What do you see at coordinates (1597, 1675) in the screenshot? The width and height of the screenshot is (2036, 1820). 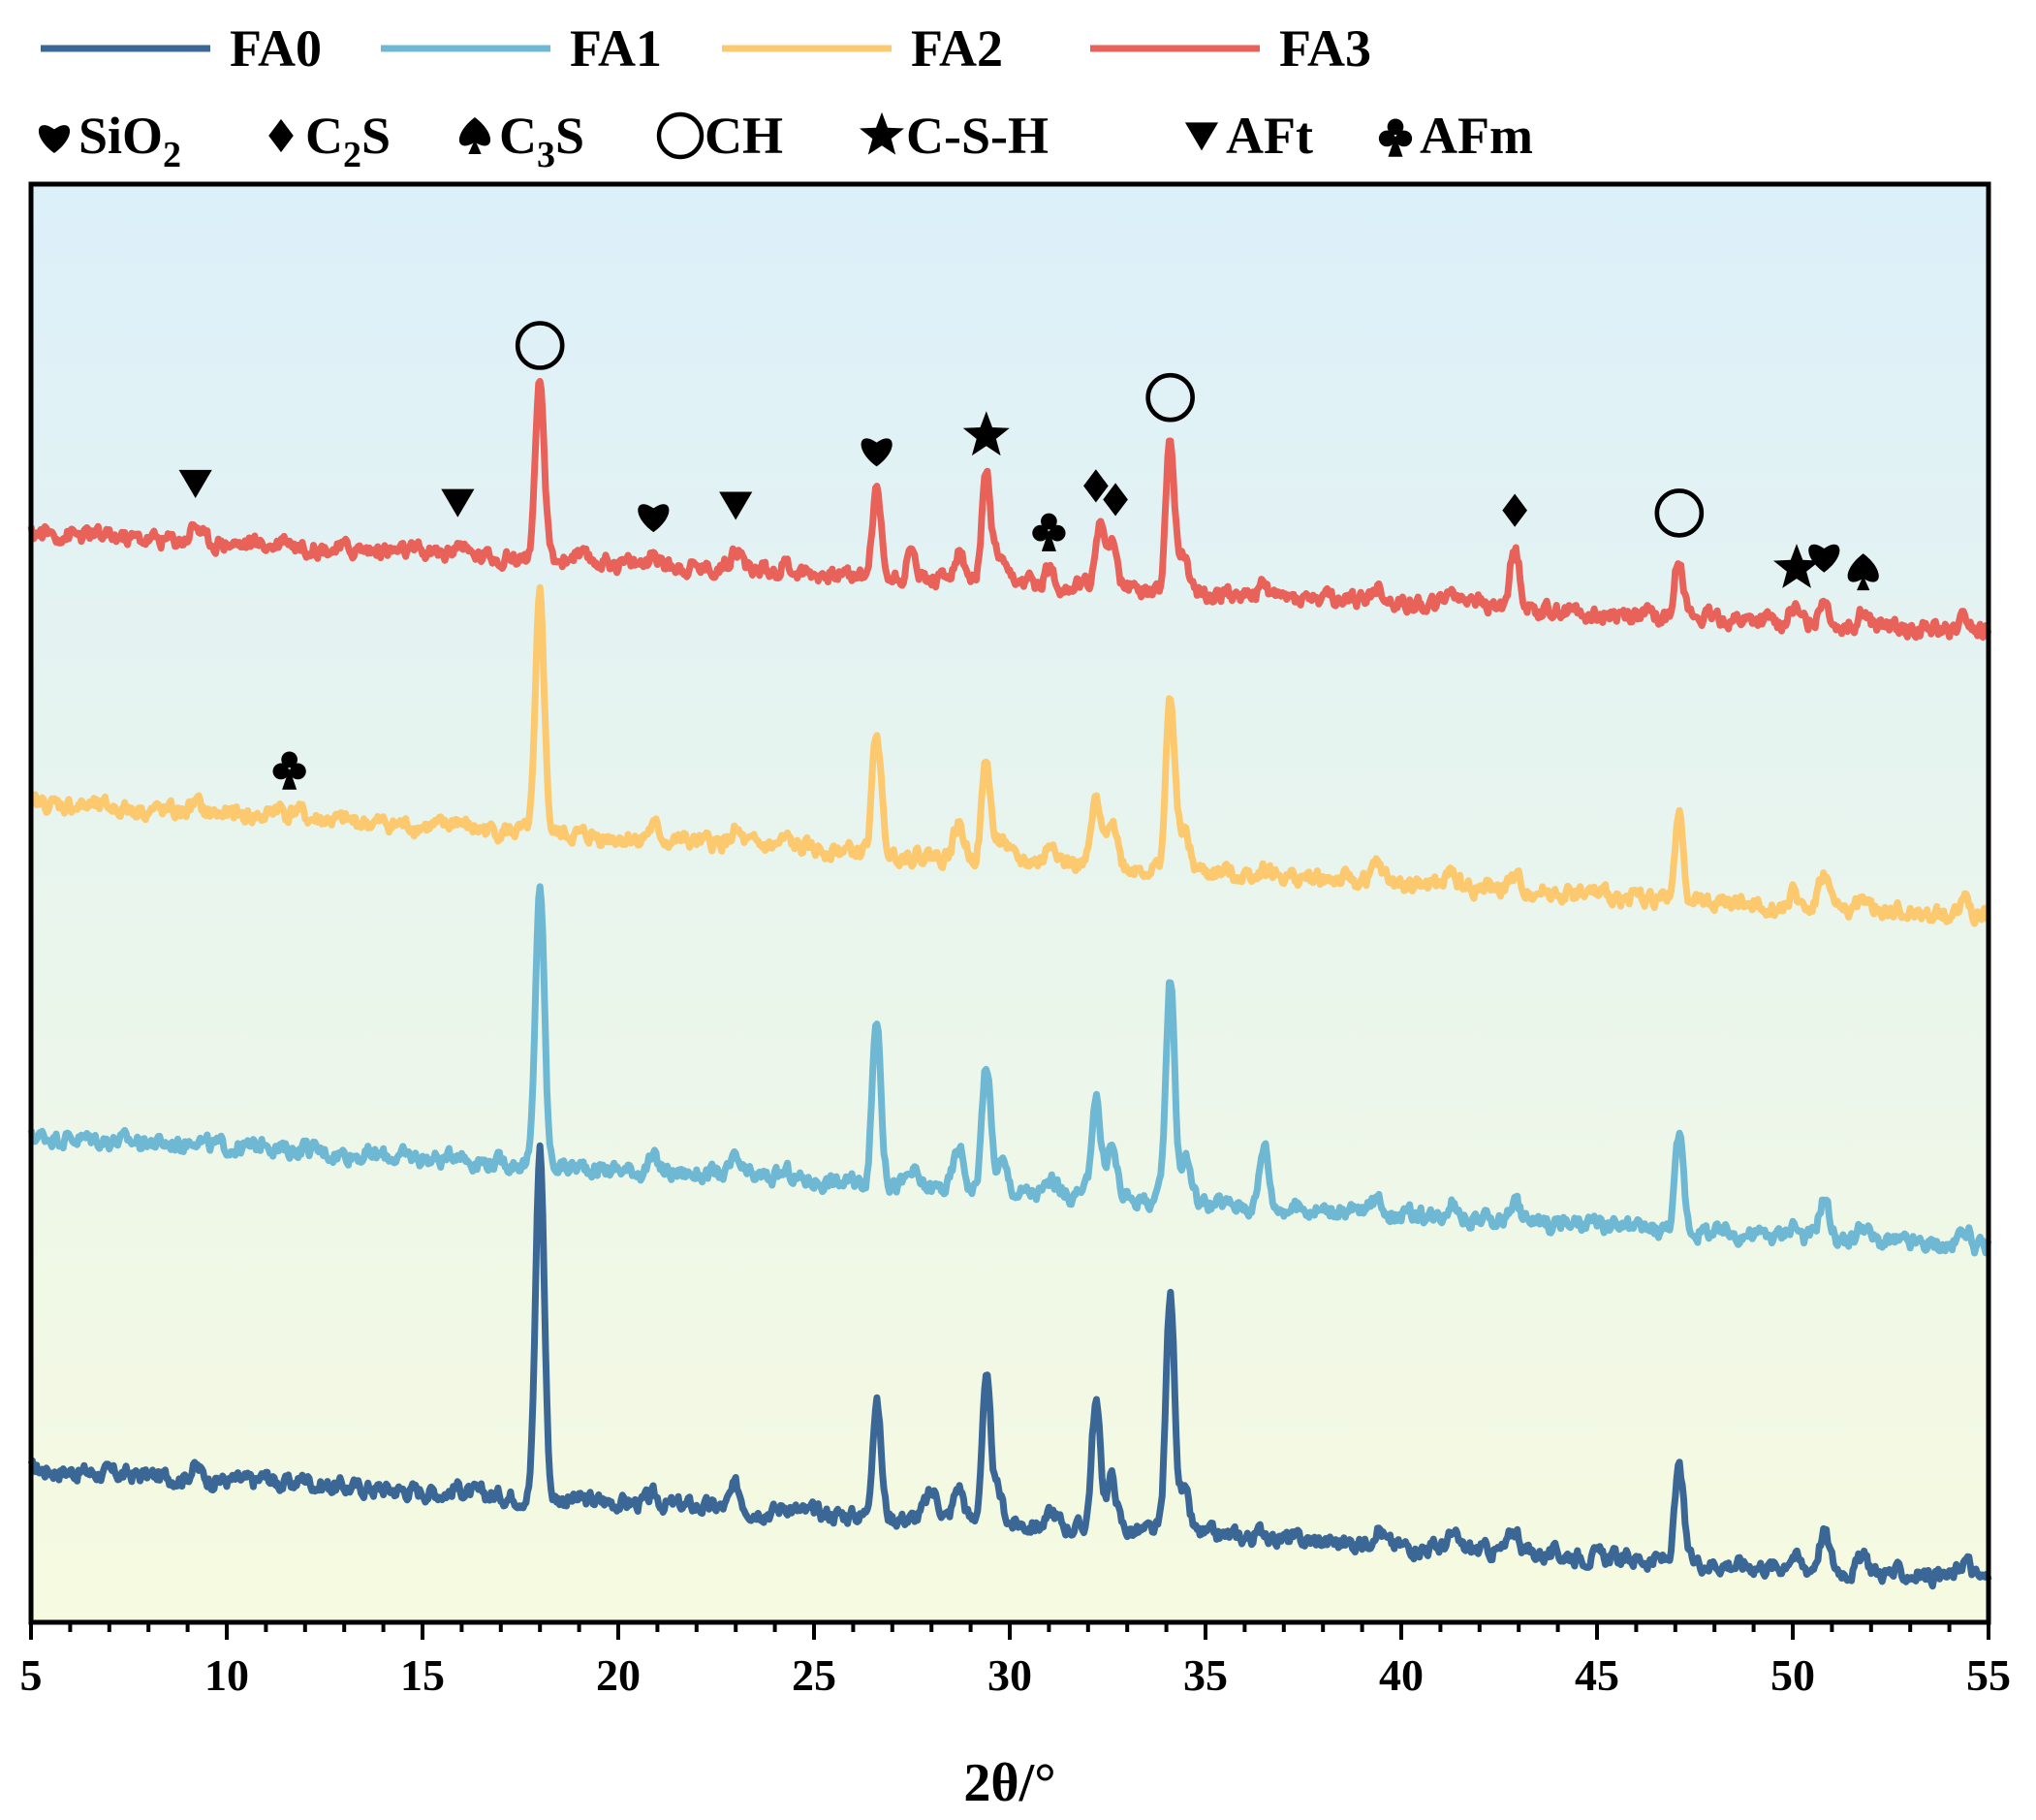 I see `x-tick-label: 45` at bounding box center [1597, 1675].